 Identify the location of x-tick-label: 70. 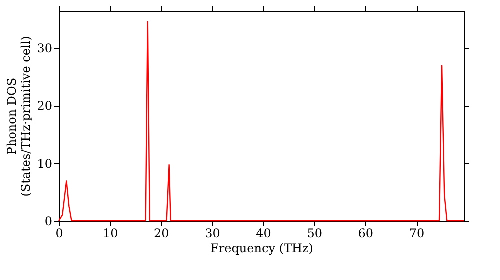
(417, 233).